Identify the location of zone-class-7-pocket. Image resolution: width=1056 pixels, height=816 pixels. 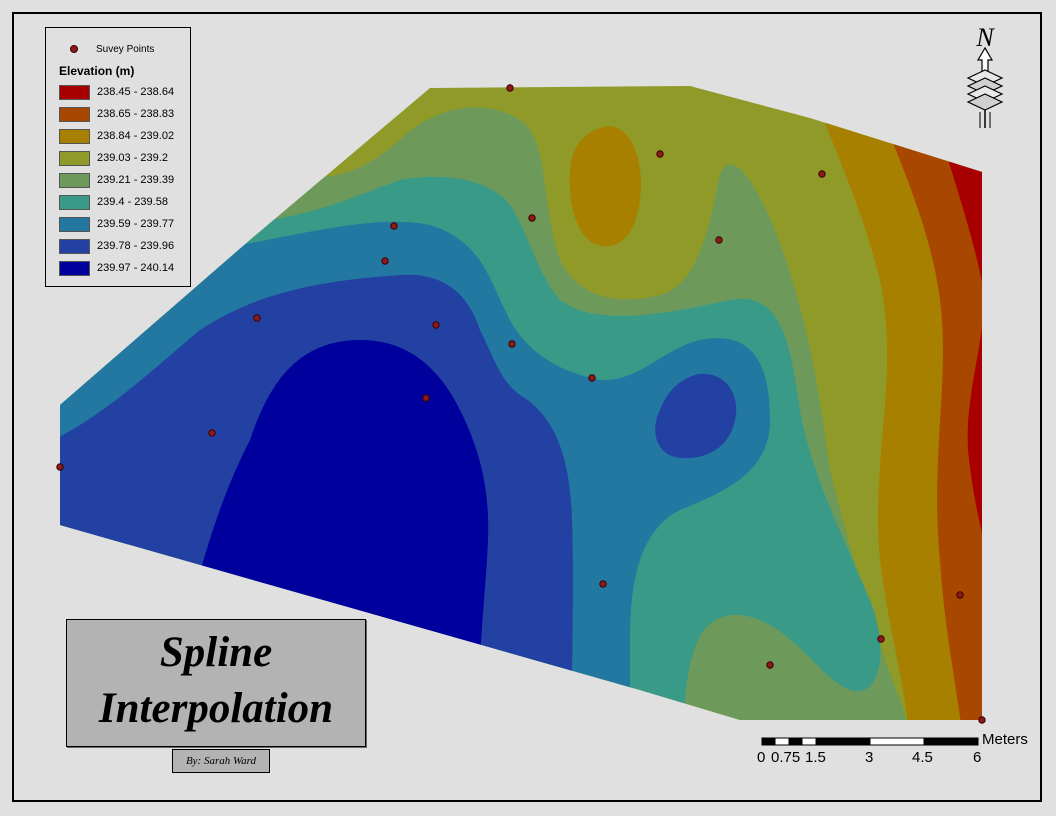
(696, 416).